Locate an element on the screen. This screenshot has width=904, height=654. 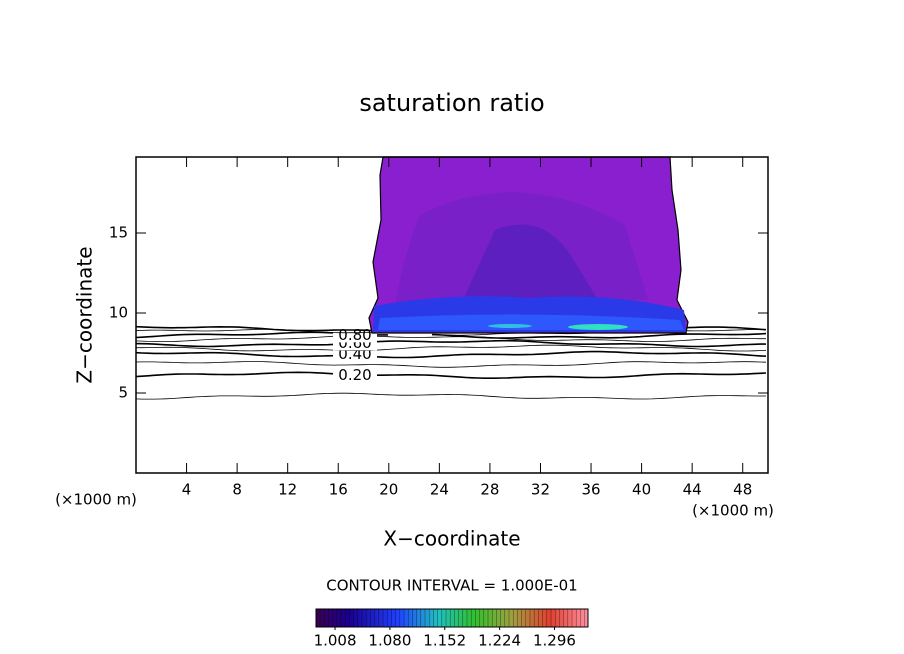
colorbar-tick-label: 1.224 is located at coordinates (499, 641).